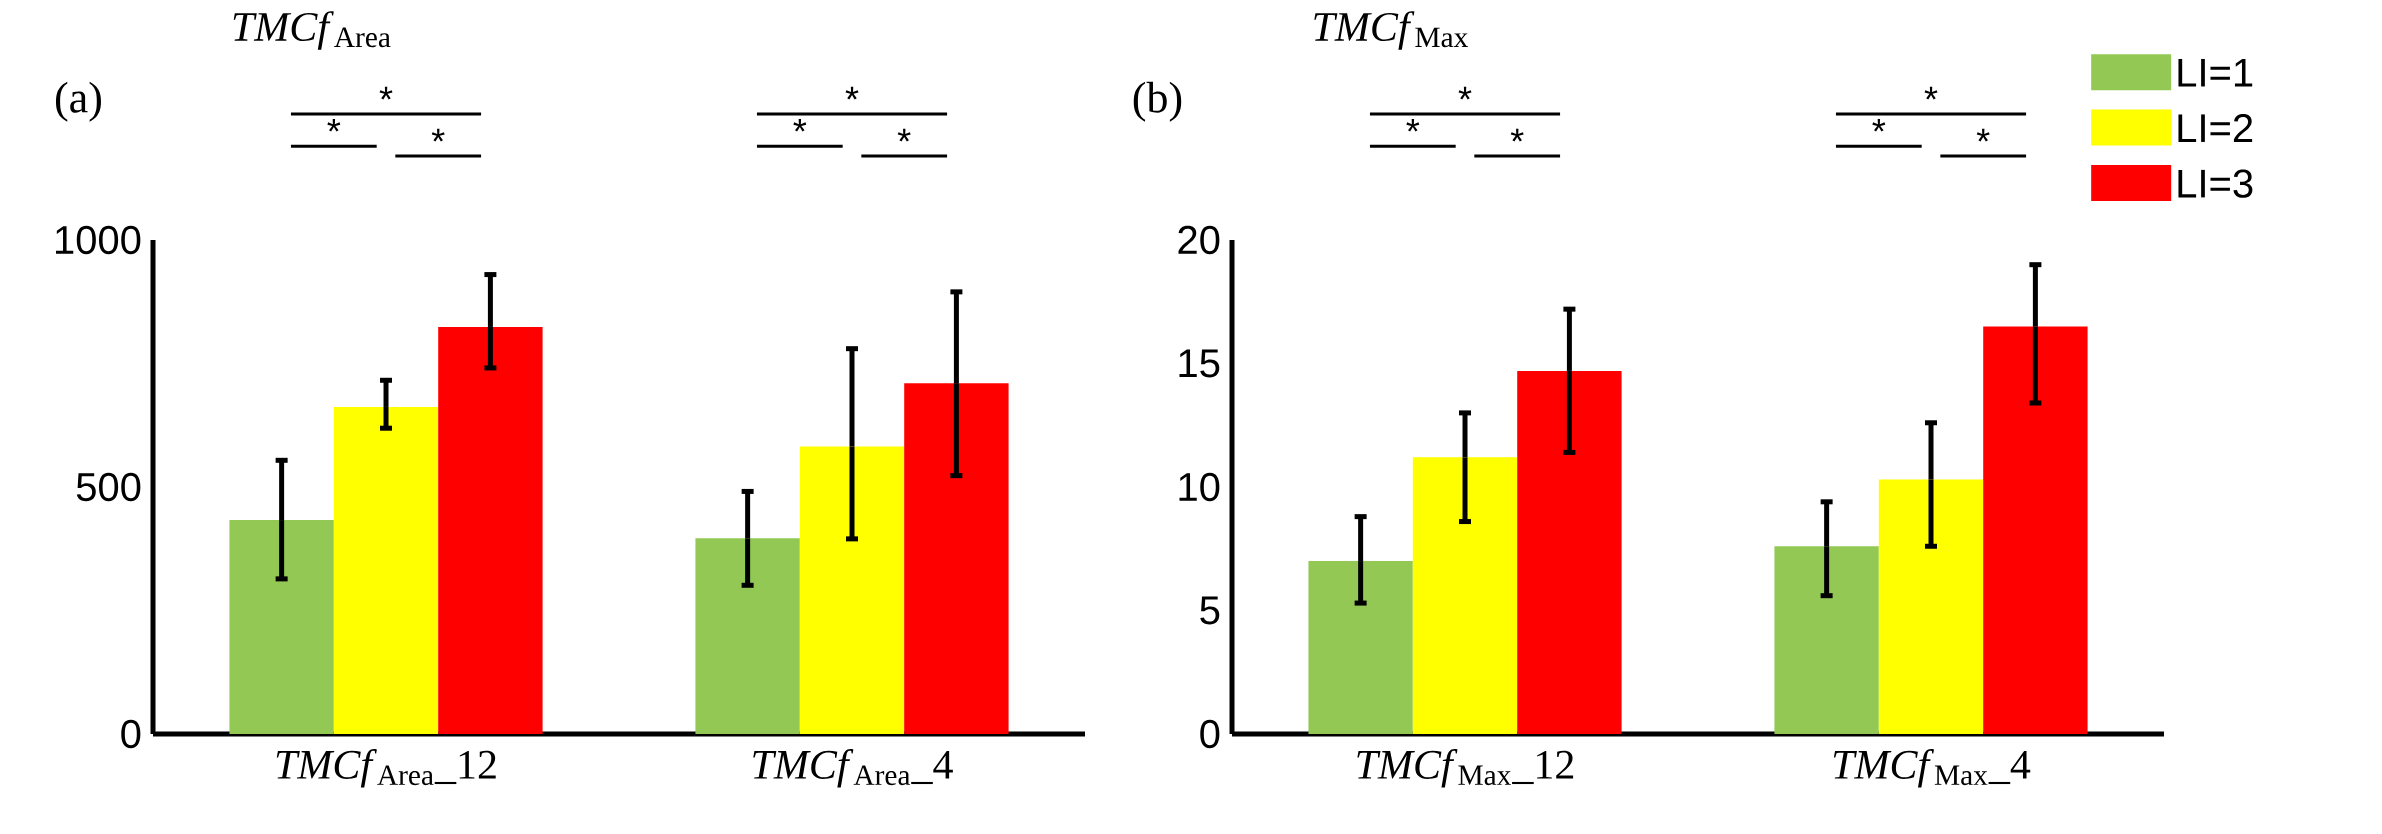 The image size is (2382, 834). Describe the element at coordinates (2215, 183) in the screenshot. I see `legend-label: LI=3` at that location.